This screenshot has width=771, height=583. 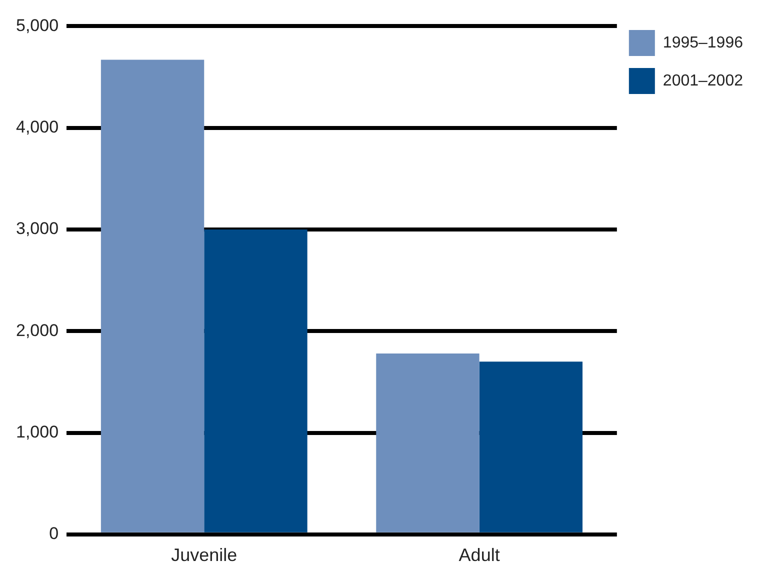 What do you see at coordinates (37, 228) in the screenshot?
I see `y-tick-label: 3,000` at bounding box center [37, 228].